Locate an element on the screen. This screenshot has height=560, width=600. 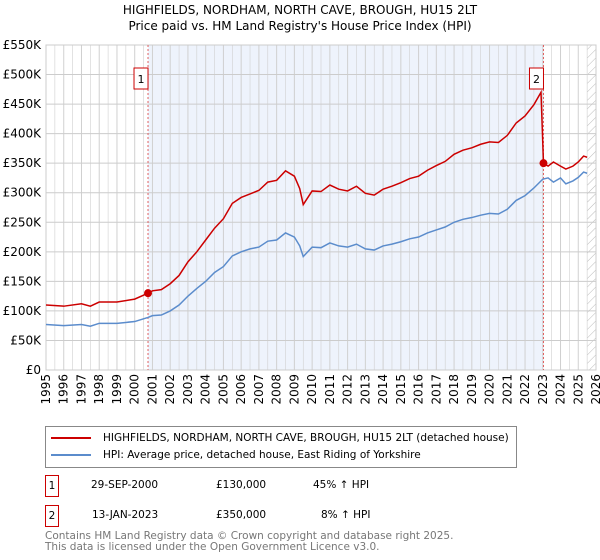
x-tick-label: 2021 is located at coordinates (507, 389).